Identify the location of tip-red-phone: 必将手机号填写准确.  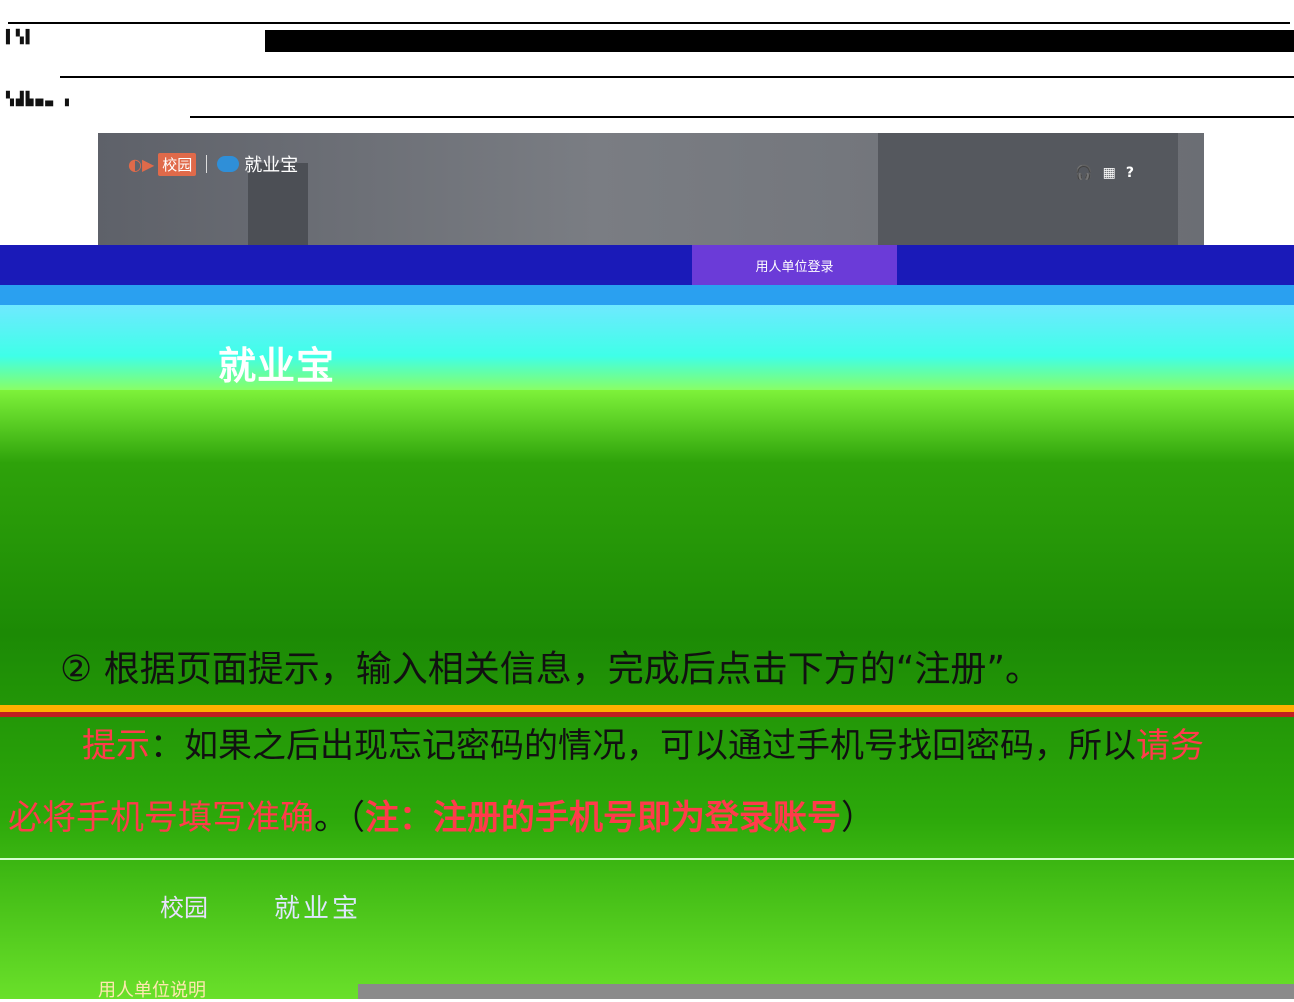
(161, 818).